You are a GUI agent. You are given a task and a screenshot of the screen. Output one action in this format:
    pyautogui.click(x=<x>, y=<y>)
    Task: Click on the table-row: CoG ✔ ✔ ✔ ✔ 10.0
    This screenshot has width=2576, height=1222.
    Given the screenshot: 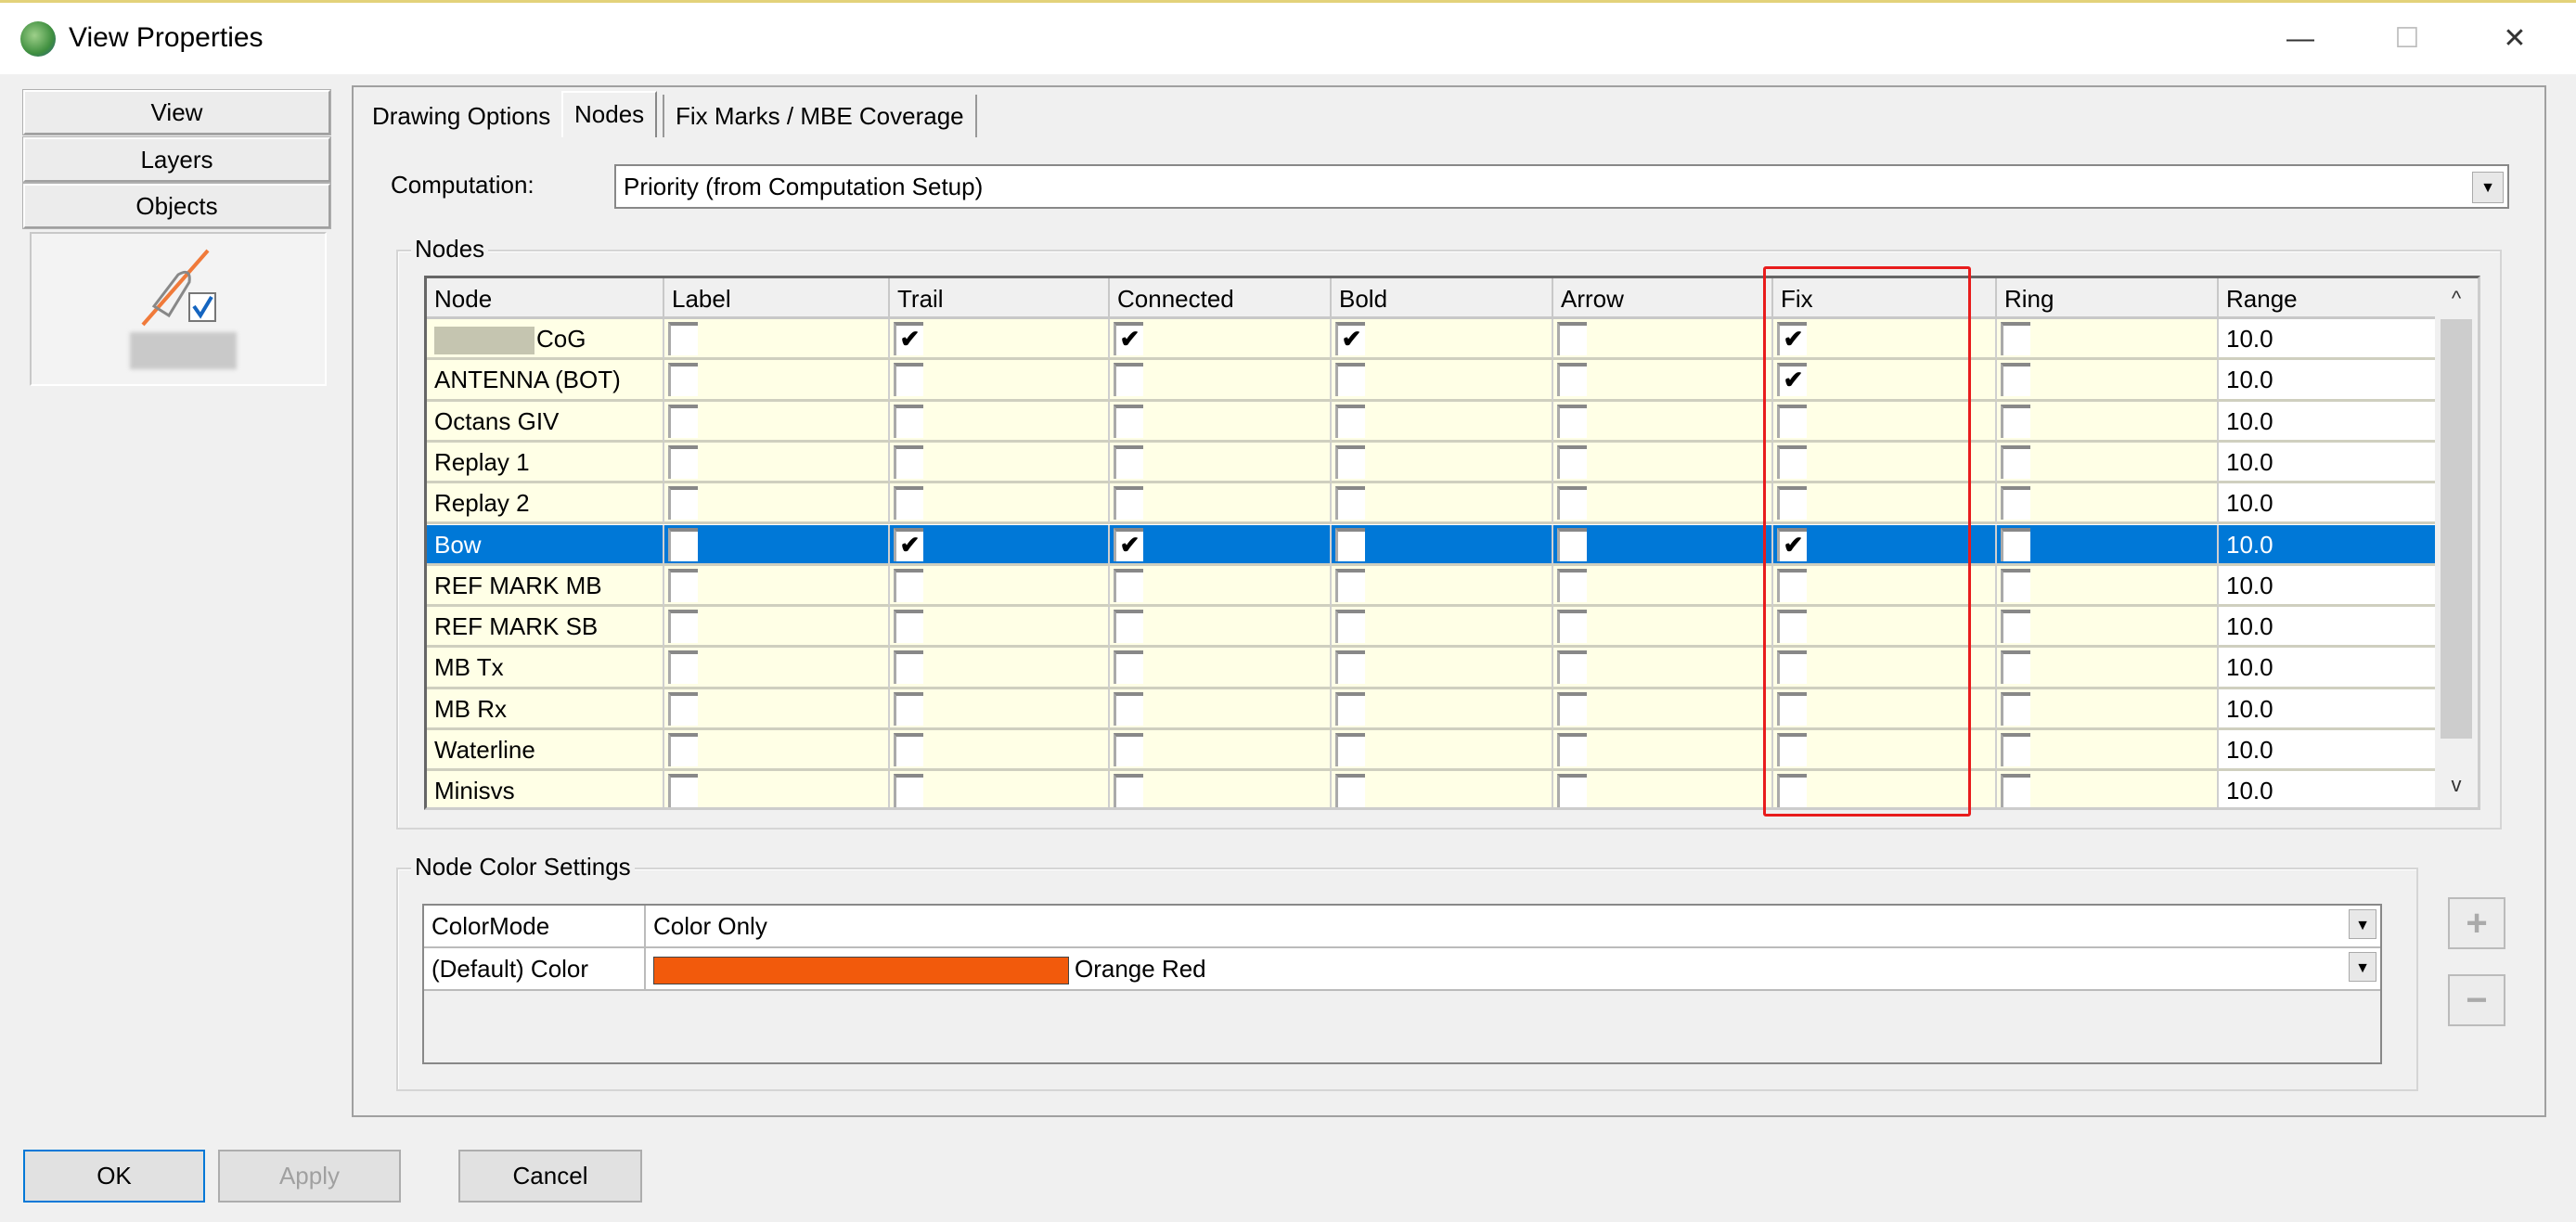 What is the action you would take?
    pyautogui.click(x=1433, y=340)
    